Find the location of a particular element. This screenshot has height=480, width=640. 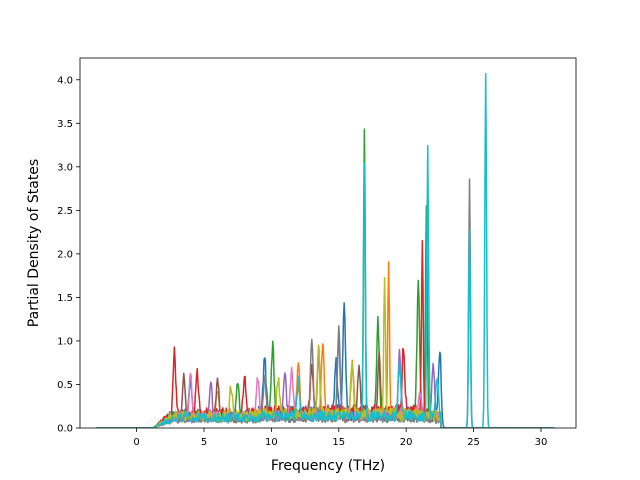

x-axis: 0 5 10 15 20 25 30 is located at coordinates (340, 438).